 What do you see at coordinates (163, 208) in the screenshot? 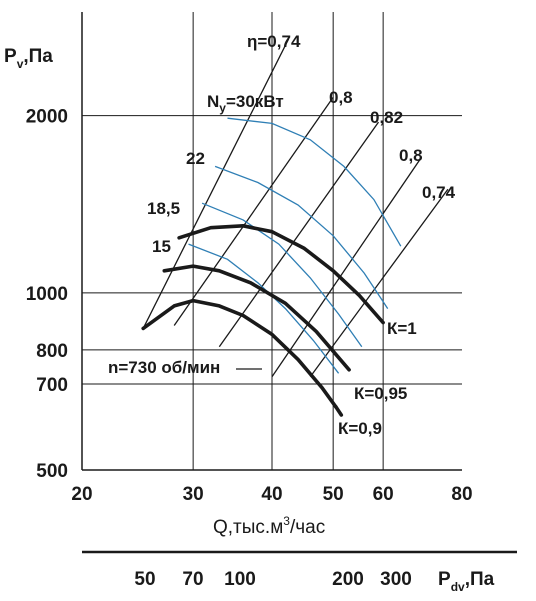
I see `power-label-18-5: 18,5` at bounding box center [163, 208].